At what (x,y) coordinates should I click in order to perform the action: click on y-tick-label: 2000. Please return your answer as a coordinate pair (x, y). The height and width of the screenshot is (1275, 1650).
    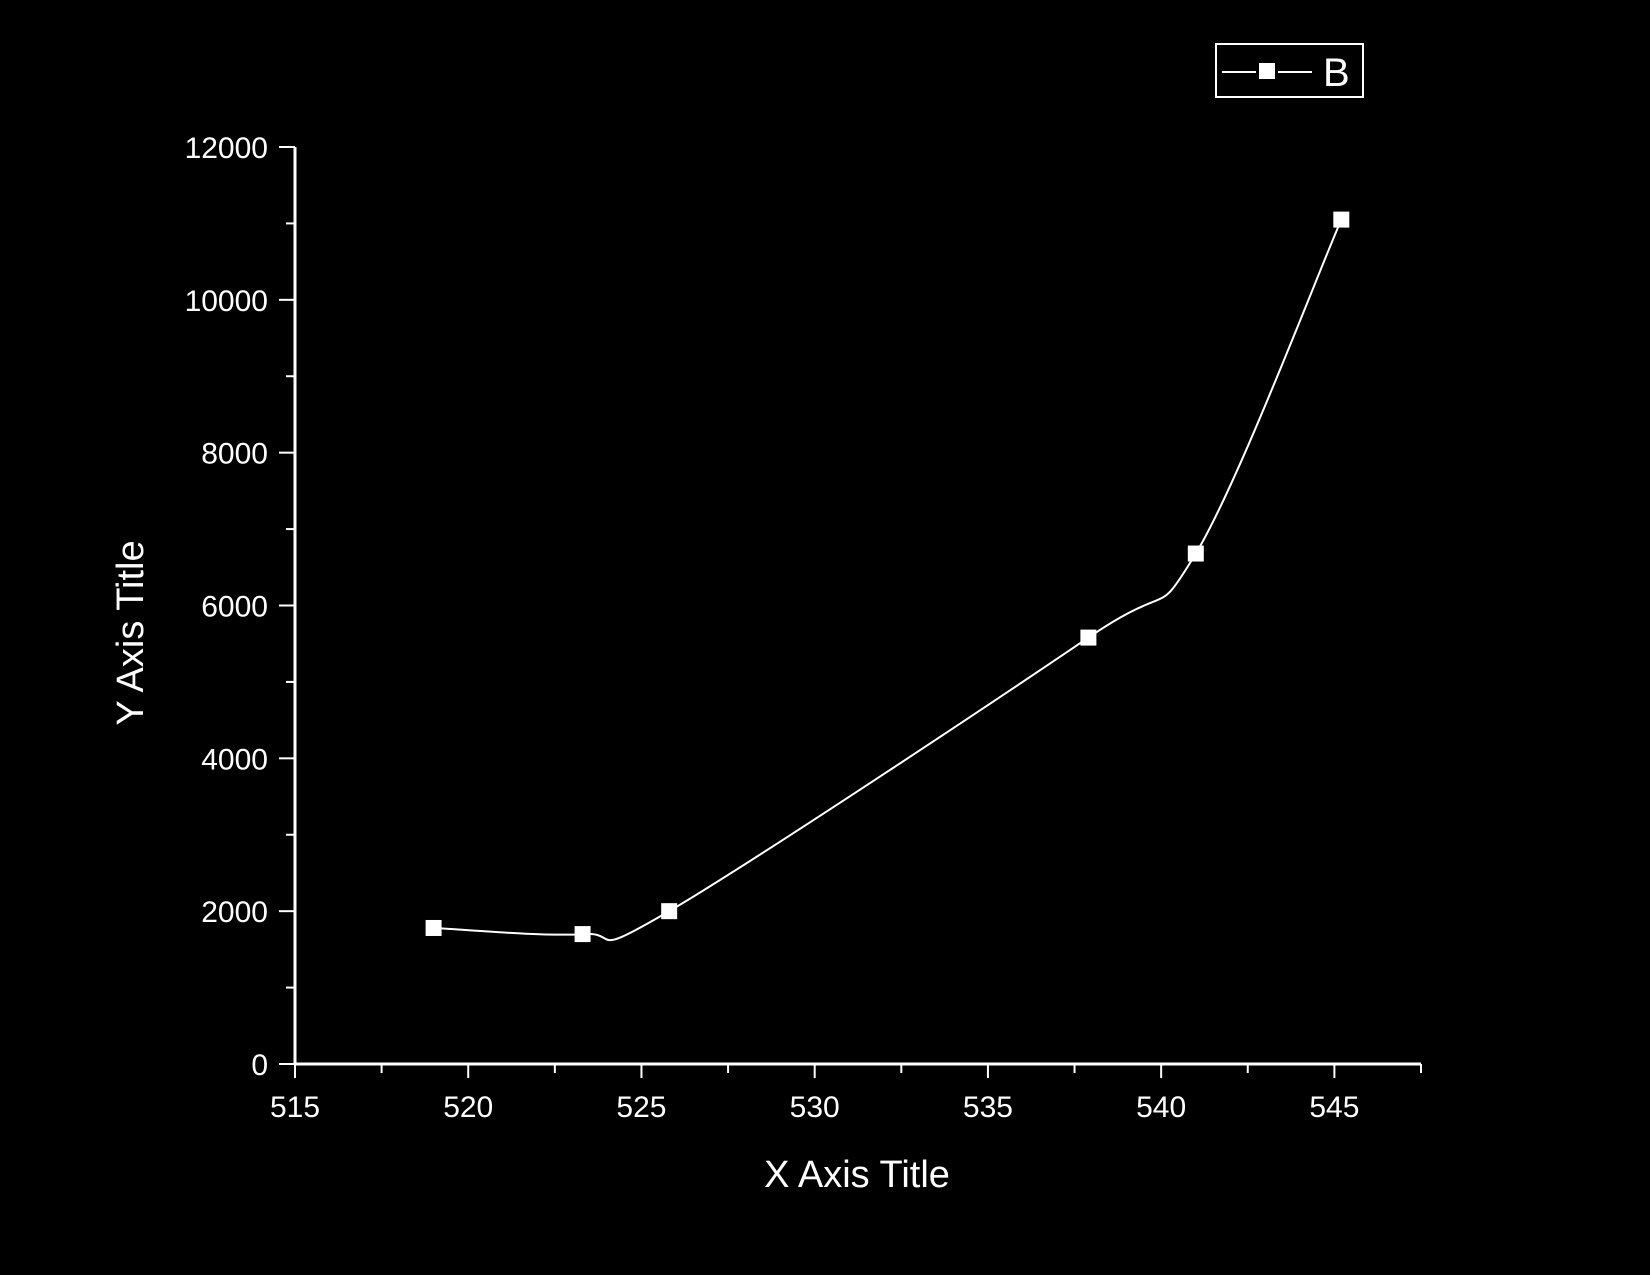
    Looking at the image, I should click on (234, 912).